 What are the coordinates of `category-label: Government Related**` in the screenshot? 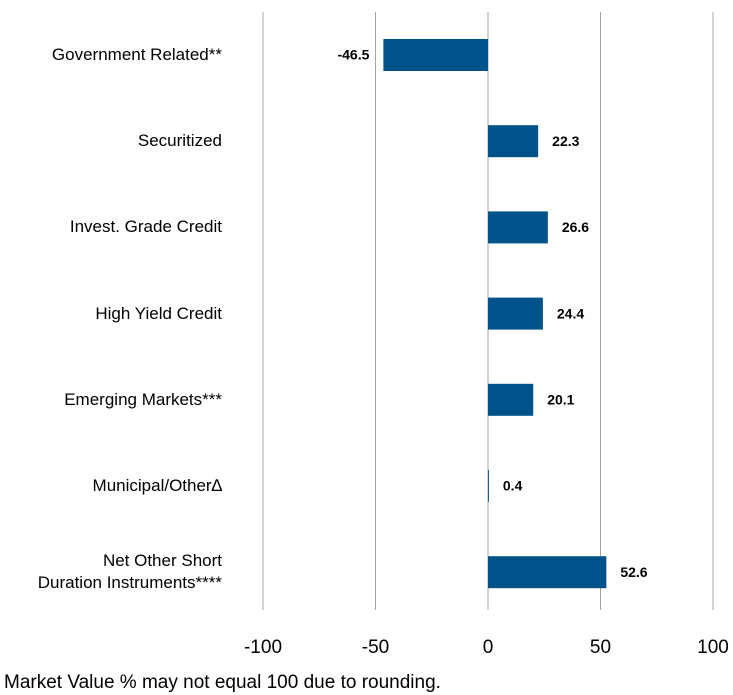 It's located at (136, 54).